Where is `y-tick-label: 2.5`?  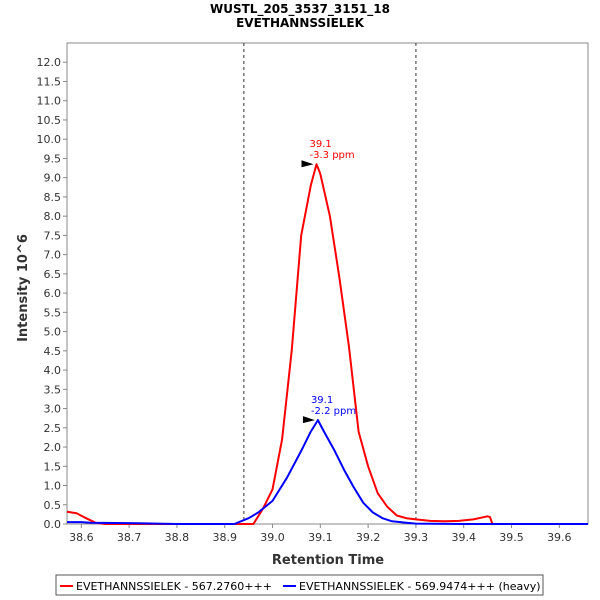
y-tick-label: 2.5 is located at coordinates (53, 428).